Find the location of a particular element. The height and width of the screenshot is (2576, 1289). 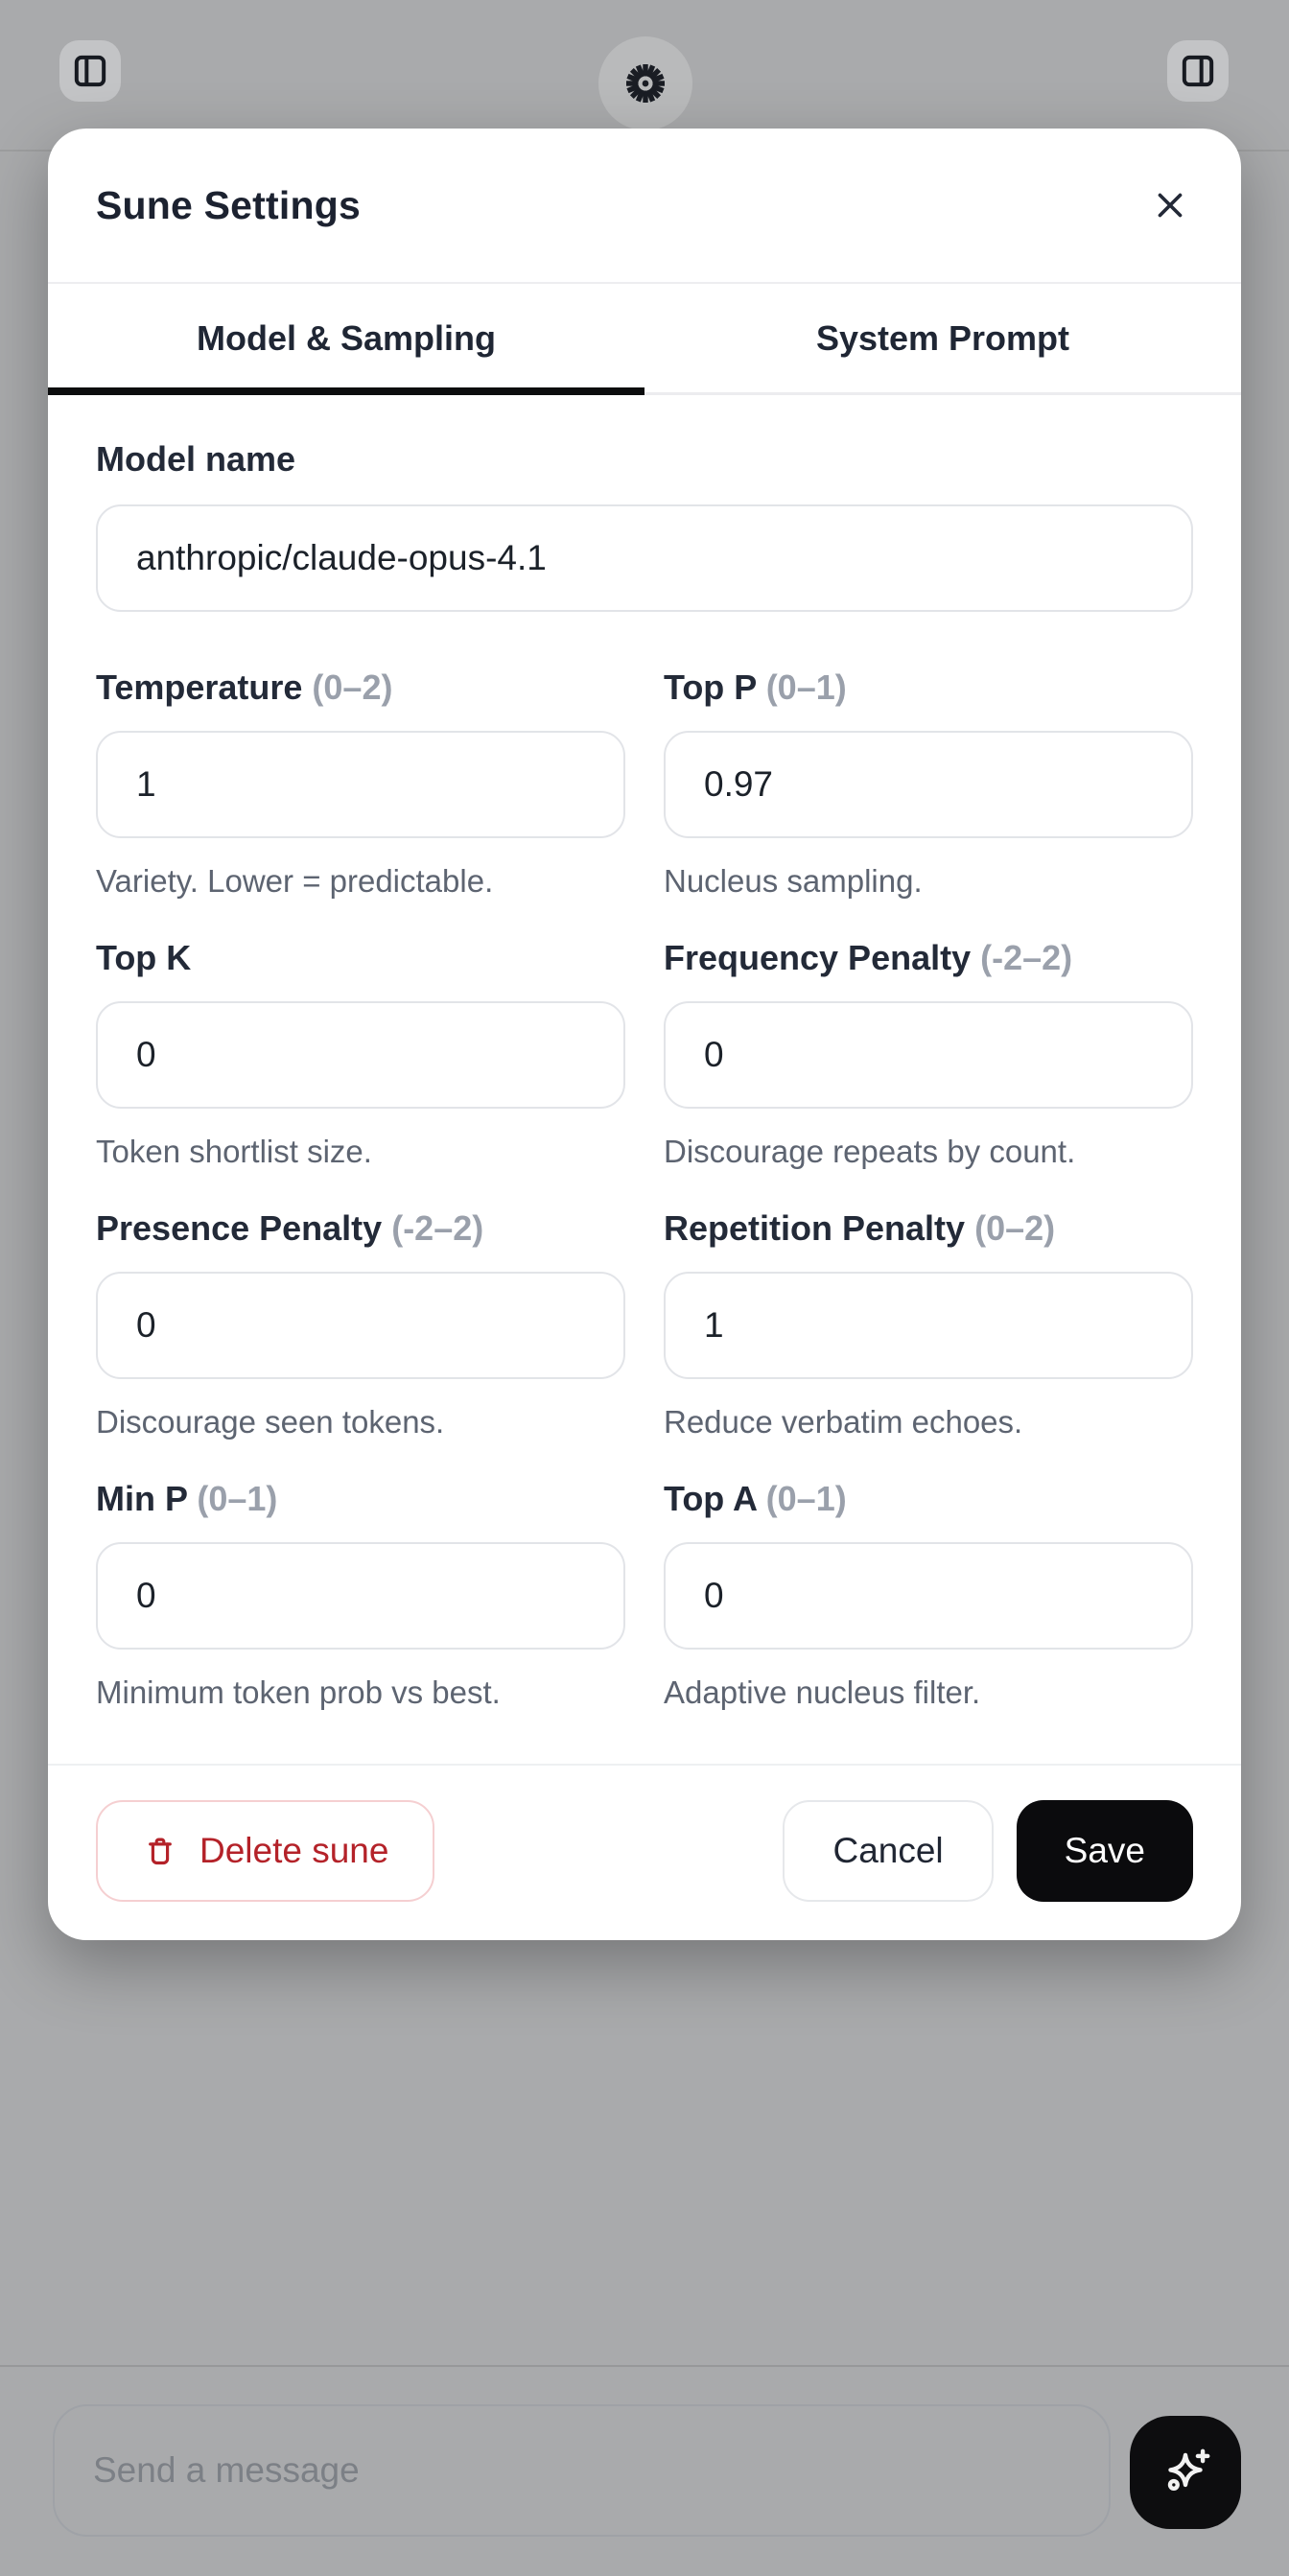

active-tab-indicator is located at coordinates (346, 391).